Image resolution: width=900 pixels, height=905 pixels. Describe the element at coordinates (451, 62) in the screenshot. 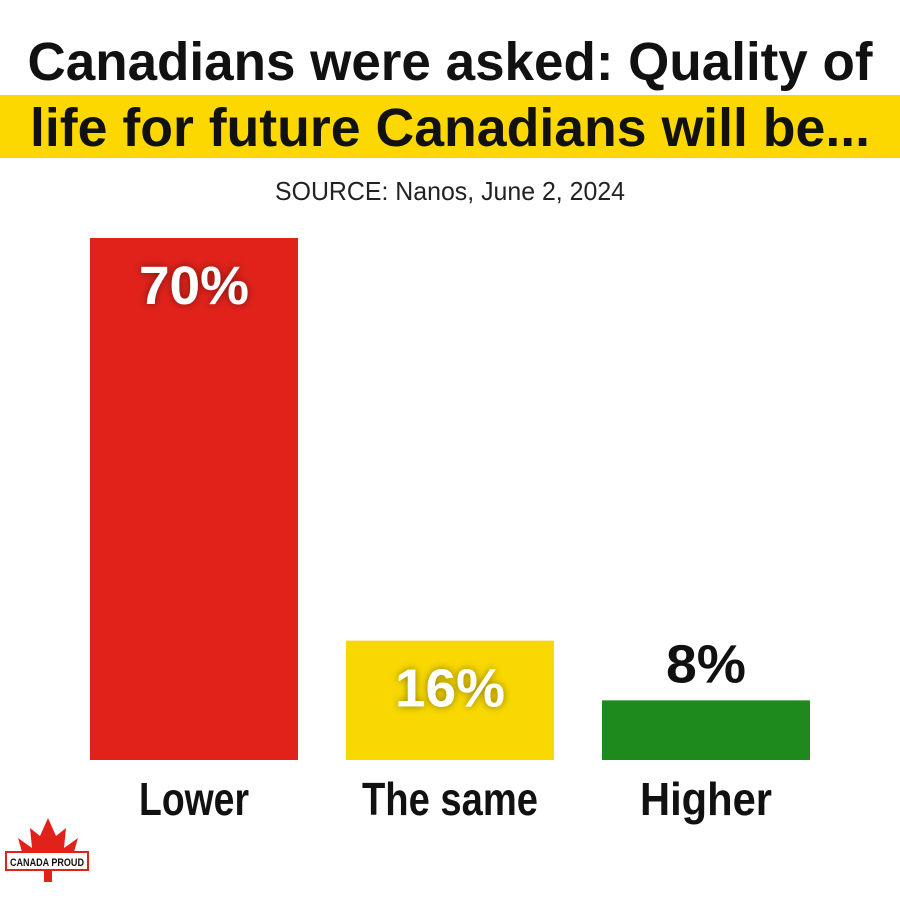

I see `chart-title: Canadians were asked: Quality of` at that location.